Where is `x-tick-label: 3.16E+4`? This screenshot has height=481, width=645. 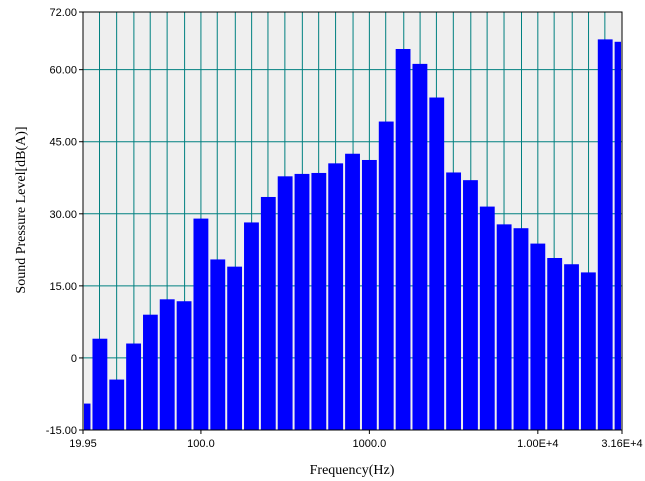 x-tick-label: 3.16E+4 is located at coordinates (621, 444).